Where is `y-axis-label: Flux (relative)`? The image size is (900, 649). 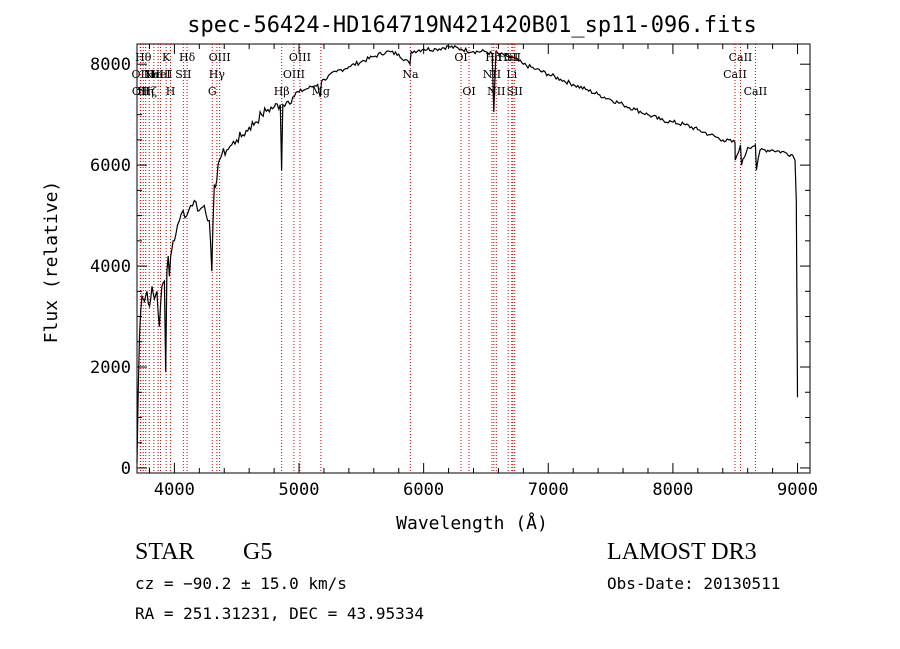 y-axis-label: Flux (relative) is located at coordinates (51, 262).